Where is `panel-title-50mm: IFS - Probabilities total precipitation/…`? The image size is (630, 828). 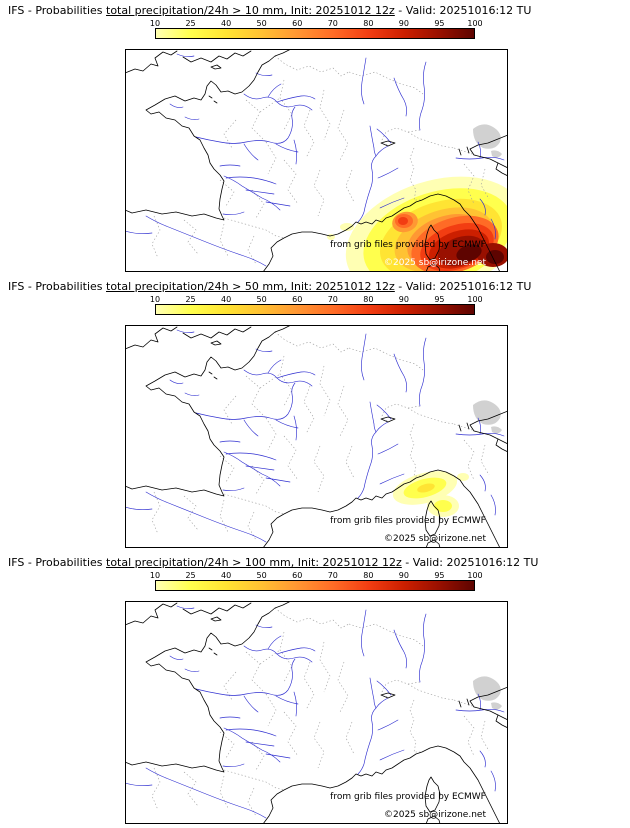 panel-title-50mm: IFS - Probabilities total precipitation/… is located at coordinates (315, 284).